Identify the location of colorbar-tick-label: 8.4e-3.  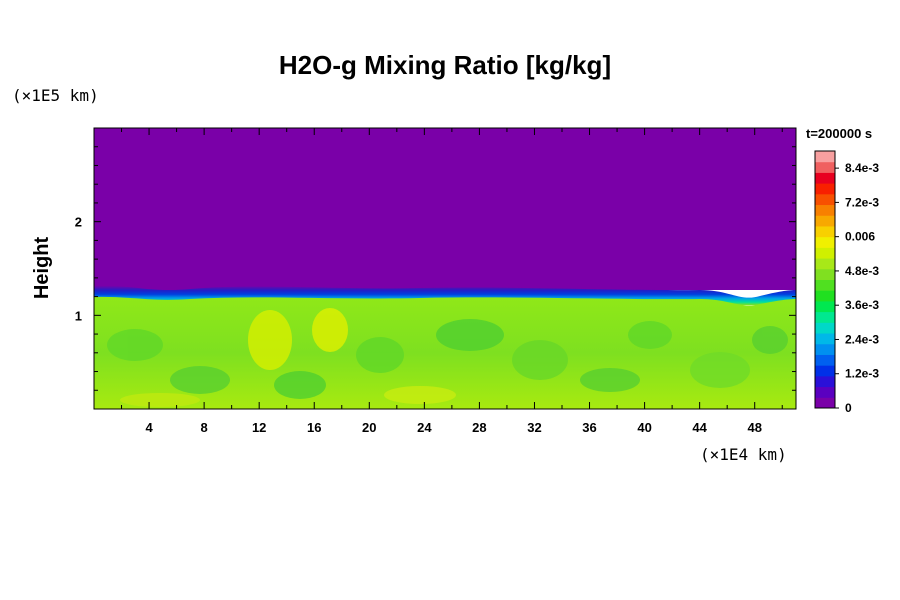
(862, 168).